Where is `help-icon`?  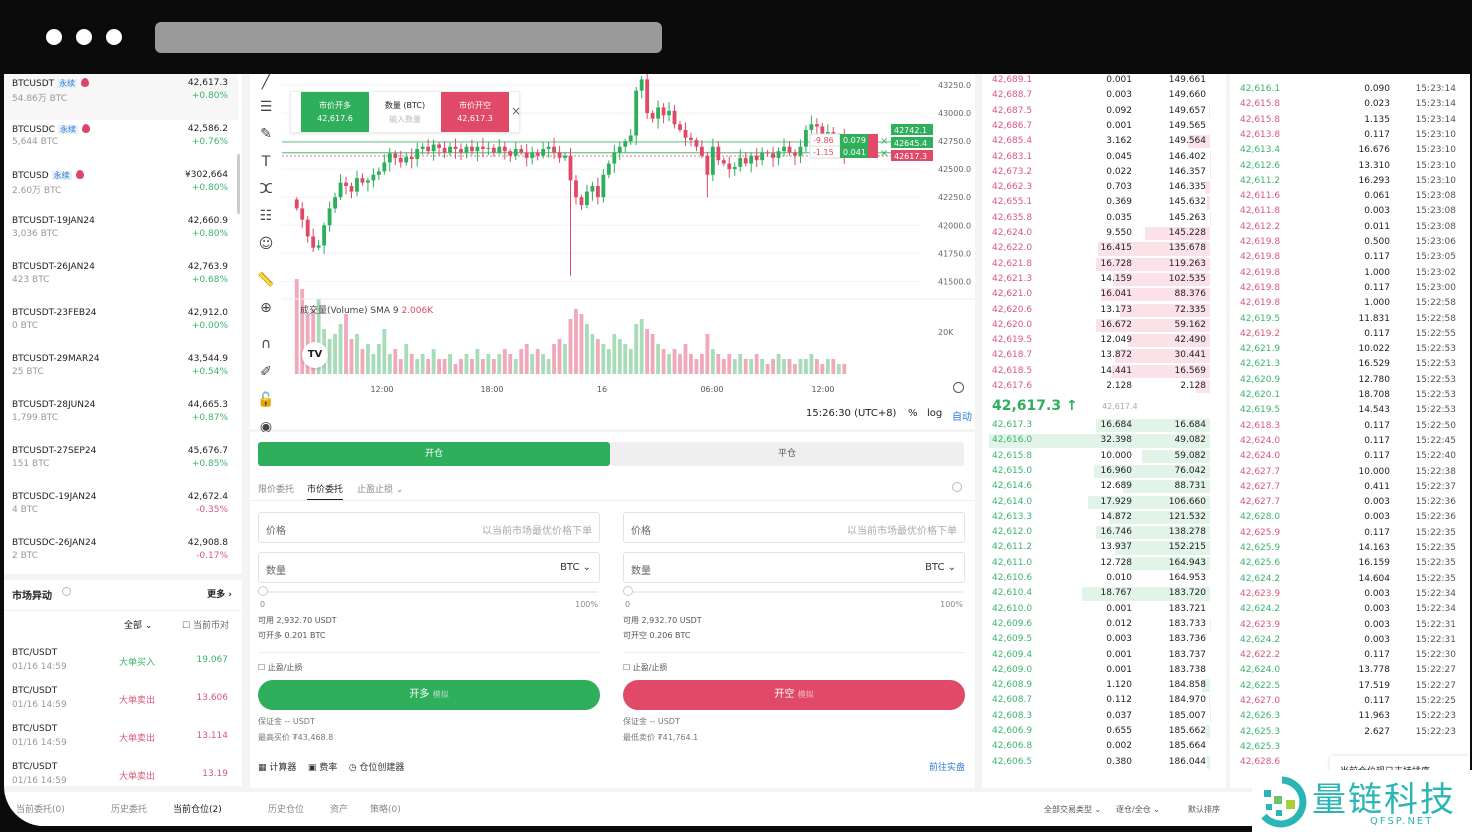 help-icon is located at coordinates (66, 591).